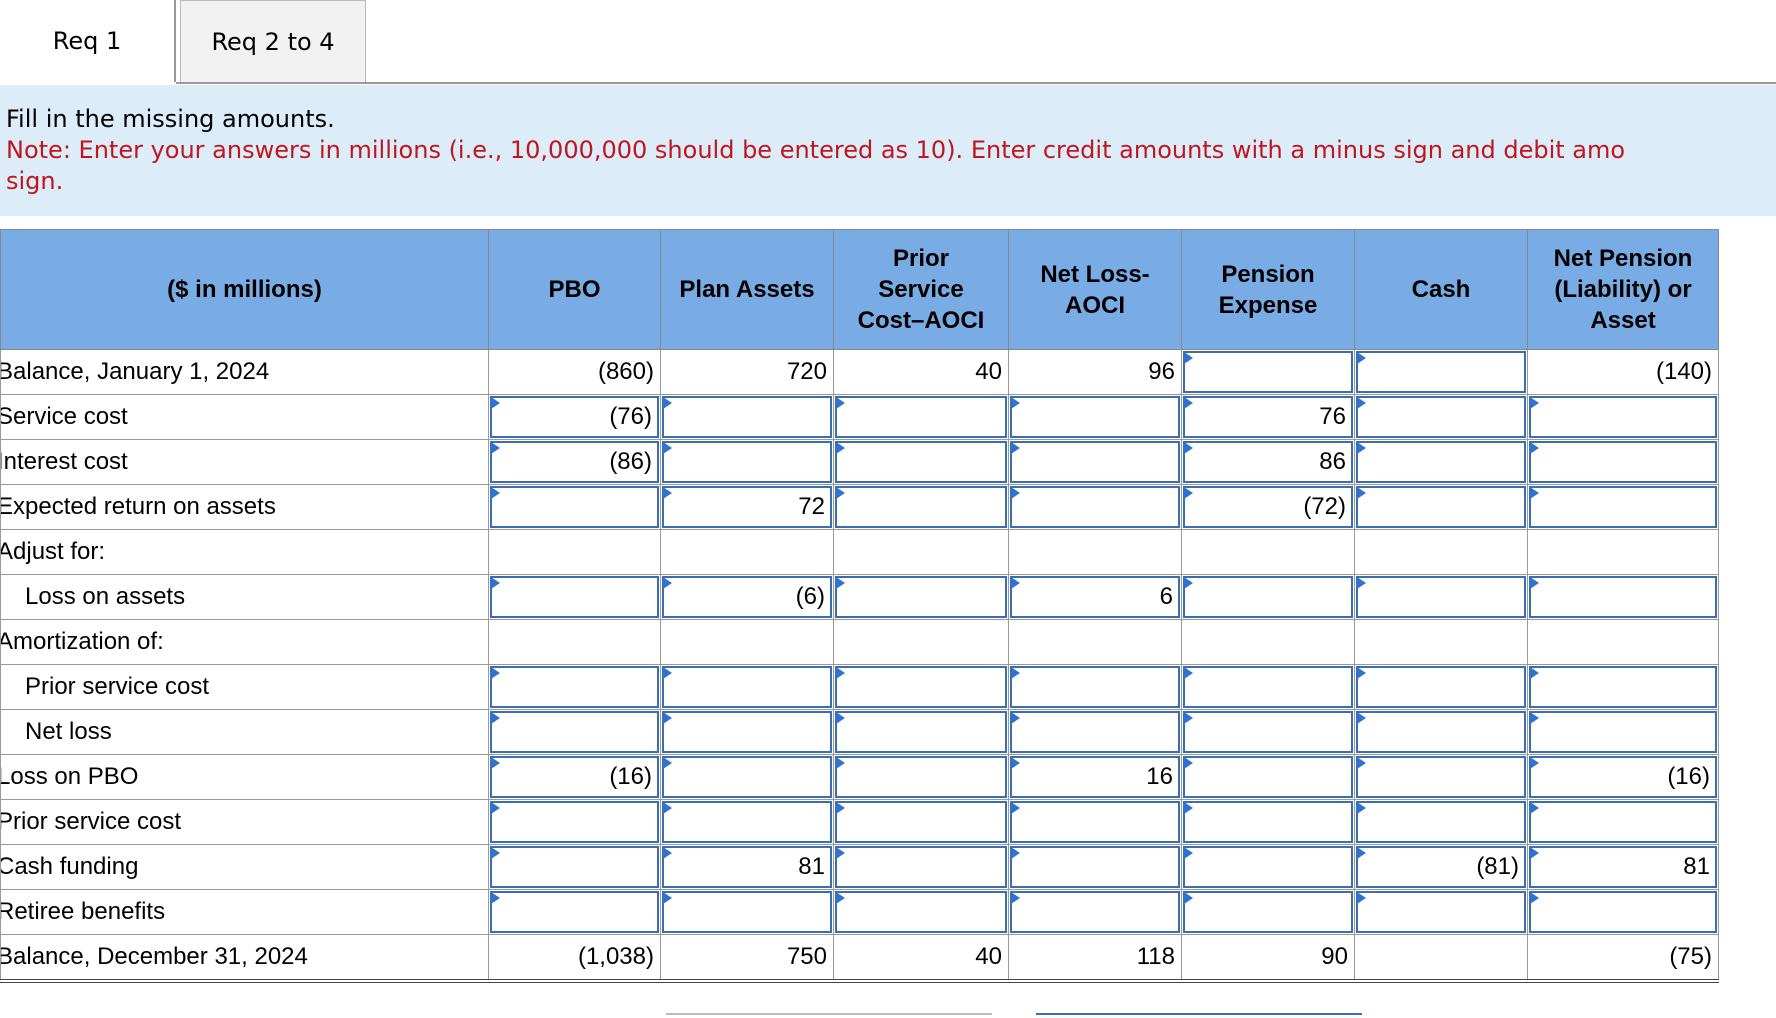 Image resolution: width=1776 pixels, height=1018 pixels. I want to click on row-label: Cash funding, so click(244, 867).